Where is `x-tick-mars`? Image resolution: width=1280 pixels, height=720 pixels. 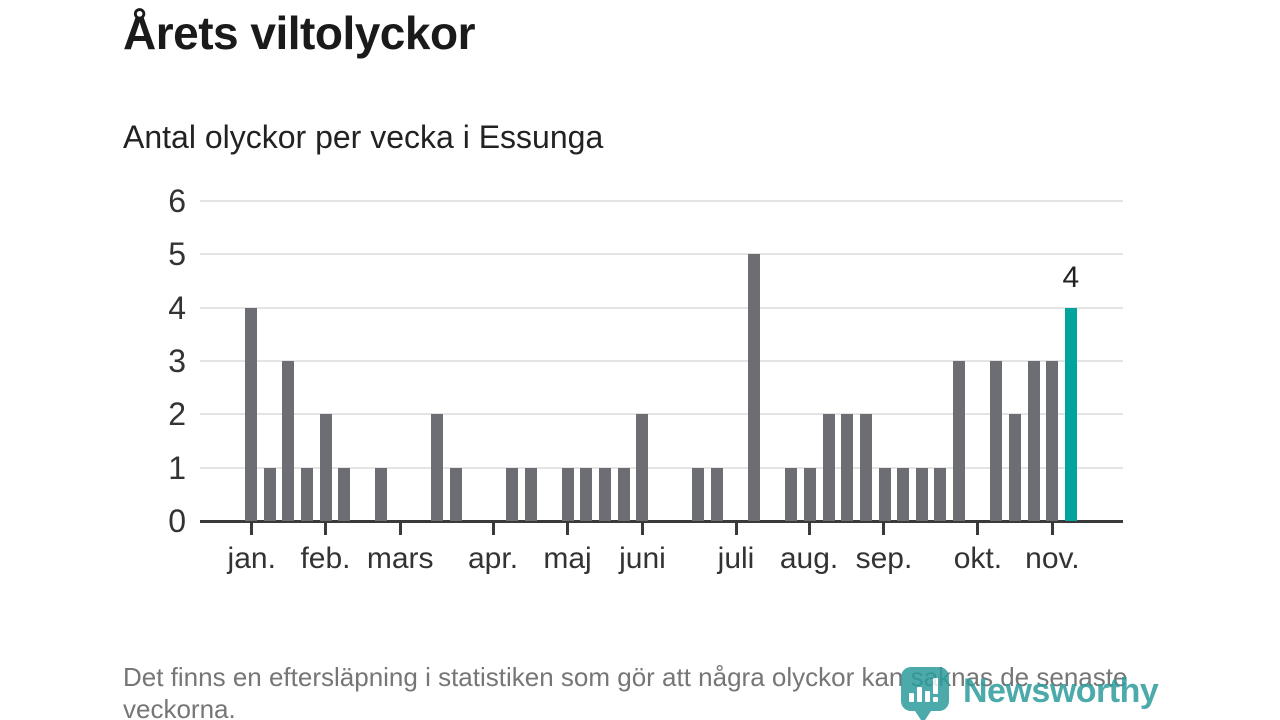 x-tick-mars is located at coordinates (400, 528).